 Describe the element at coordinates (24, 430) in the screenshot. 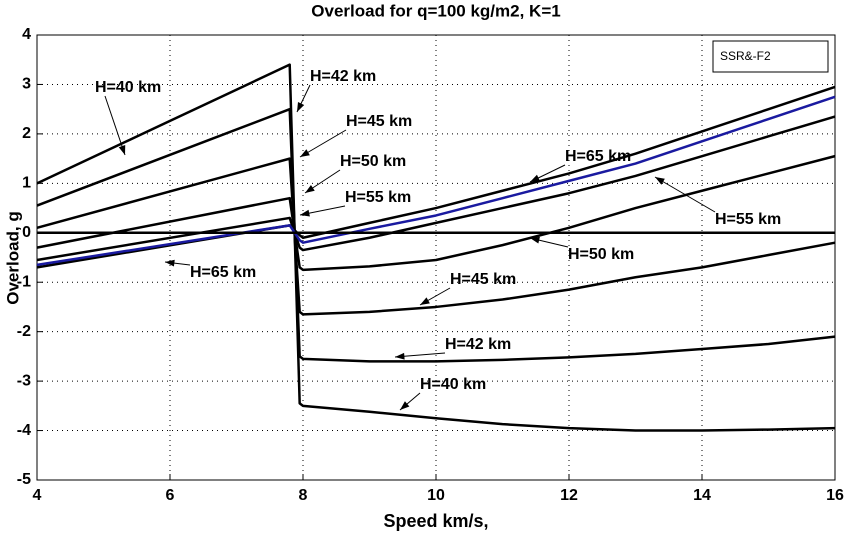

I see `y-tick-label: -4` at that location.